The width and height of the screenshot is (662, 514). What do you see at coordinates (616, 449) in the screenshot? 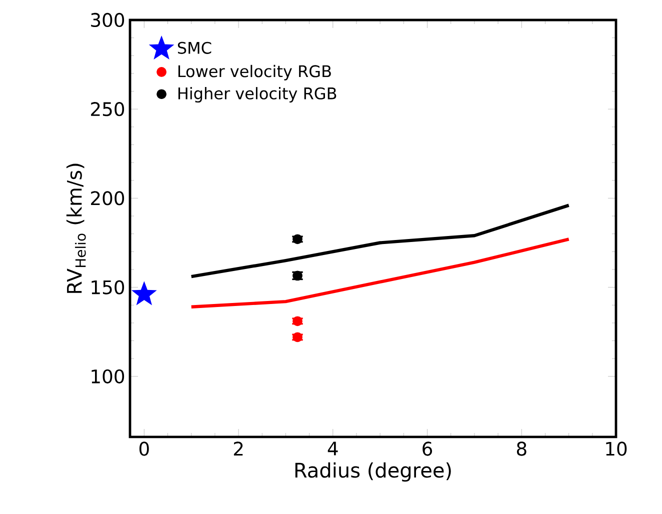
I see `x-tick-label: 10` at bounding box center [616, 449].